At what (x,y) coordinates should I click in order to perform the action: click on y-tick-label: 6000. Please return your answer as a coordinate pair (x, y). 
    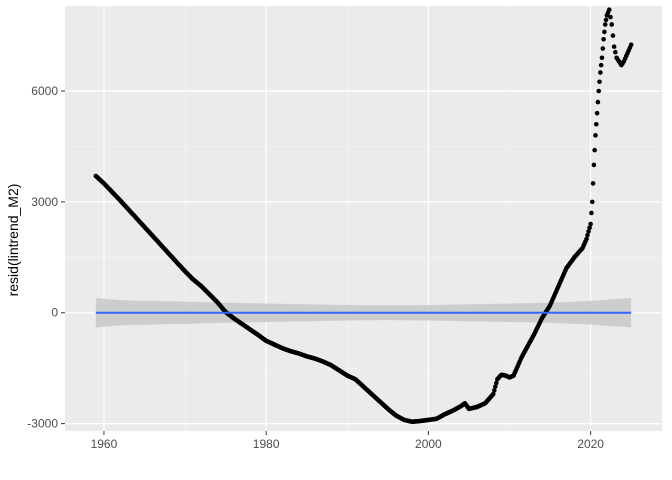
    Looking at the image, I should click on (44, 91).